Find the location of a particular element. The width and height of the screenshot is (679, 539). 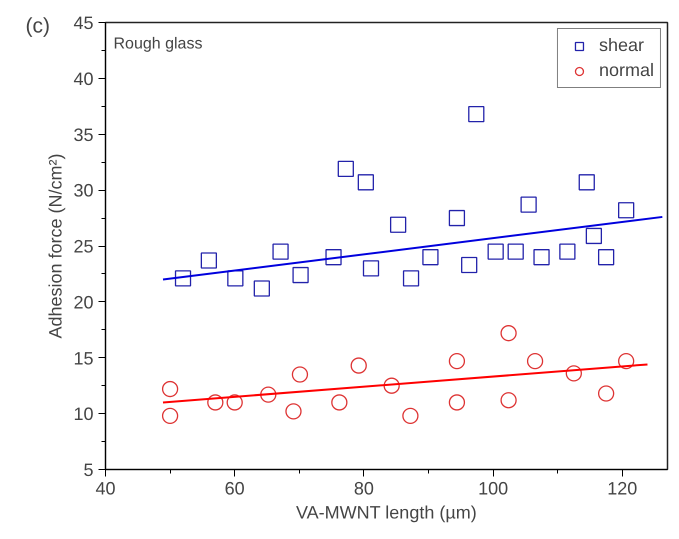

legend-label: shear is located at coordinates (621, 45).